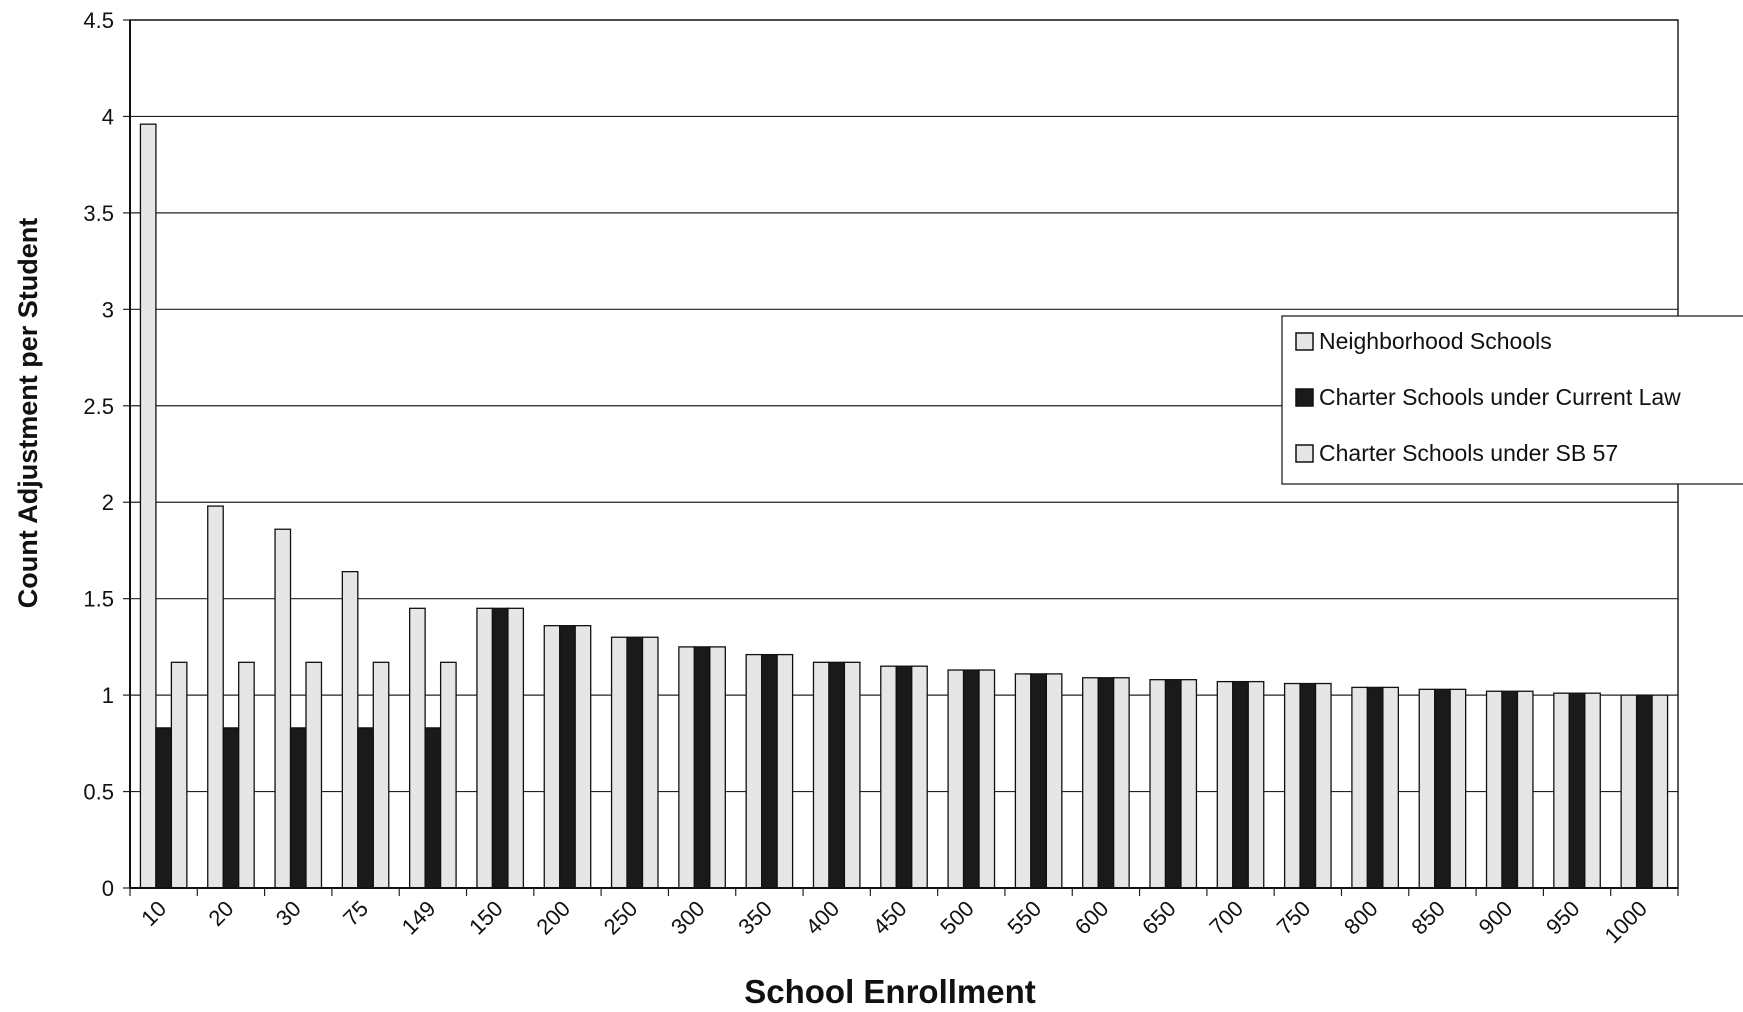 Image resolution: width=1743 pixels, height=1012 pixels. Describe the element at coordinates (98, 406) in the screenshot. I see `y-tick-label: 2.5` at that location.